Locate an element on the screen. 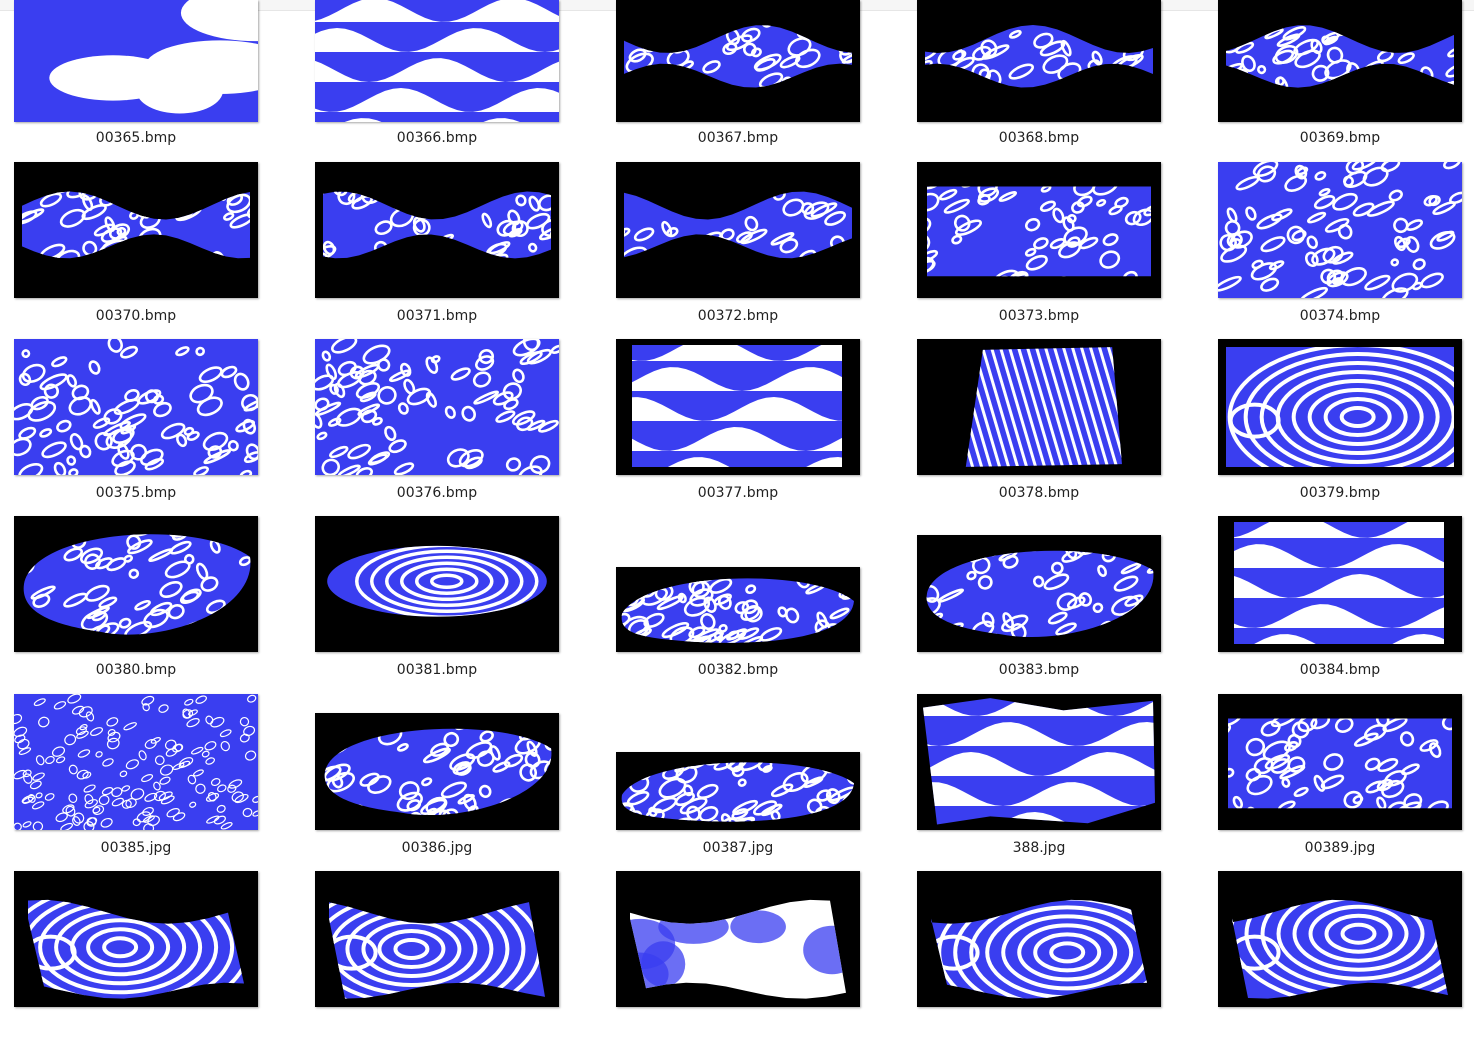 This screenshot has height=1048, width=1474. file-item: 00389.jpg is located at coordinates (1340, 782).